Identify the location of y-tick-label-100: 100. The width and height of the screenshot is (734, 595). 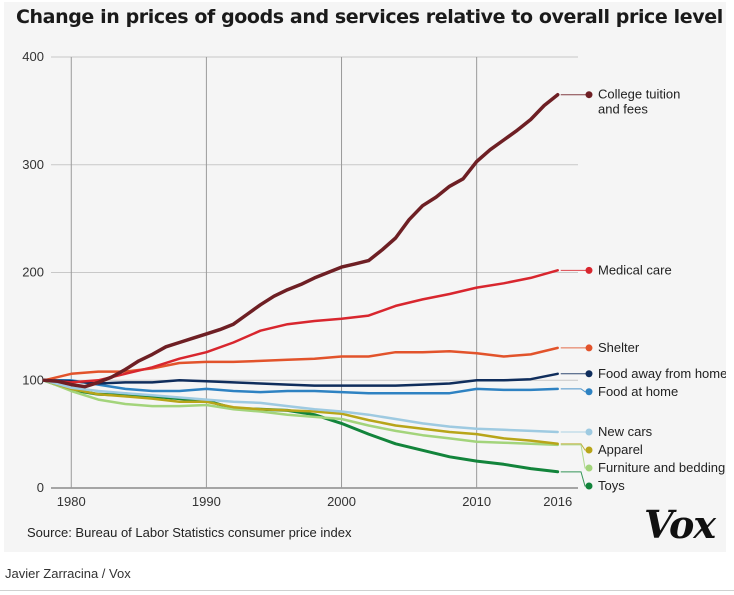
(33, 379).